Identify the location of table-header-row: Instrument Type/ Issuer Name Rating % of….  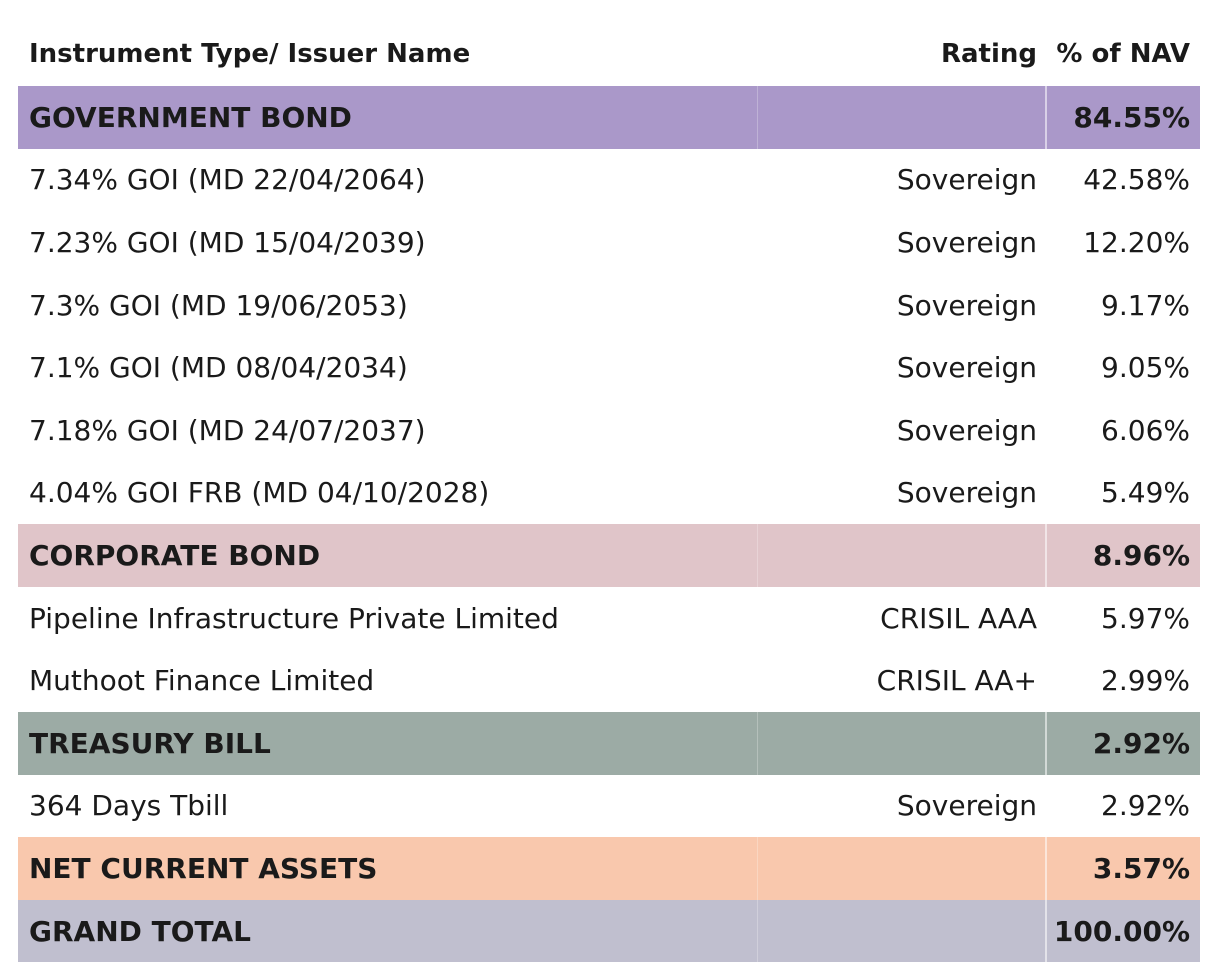
(609, 54).